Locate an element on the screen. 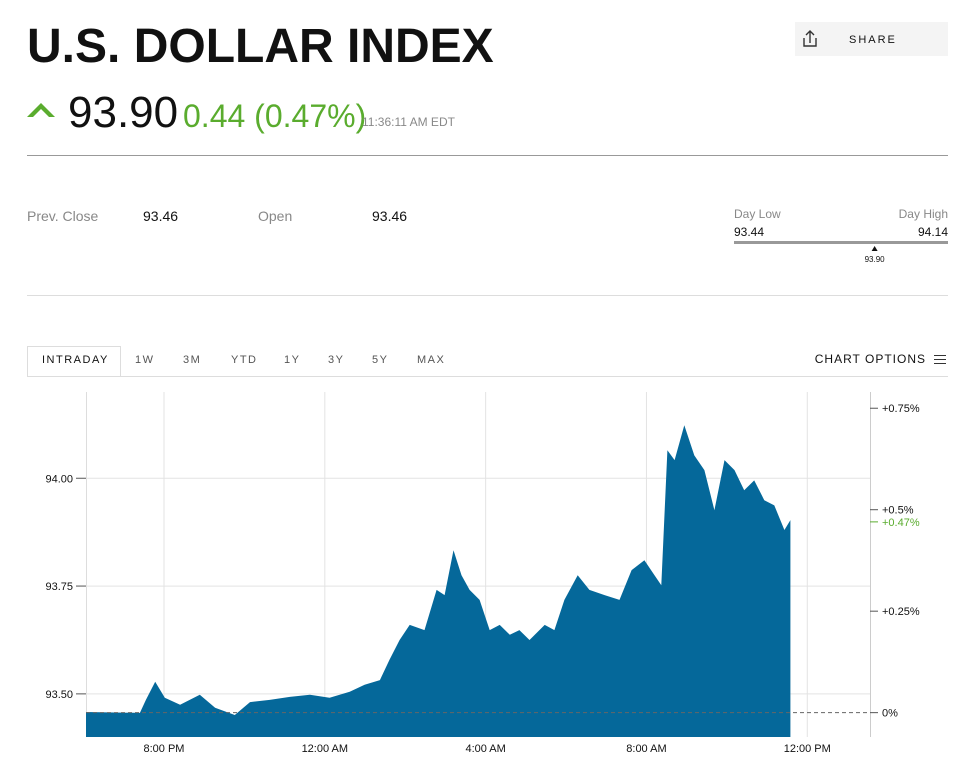 The image size is (975, 759). x-tick-label: 12:00 PM is located at coordinates (807, 749).